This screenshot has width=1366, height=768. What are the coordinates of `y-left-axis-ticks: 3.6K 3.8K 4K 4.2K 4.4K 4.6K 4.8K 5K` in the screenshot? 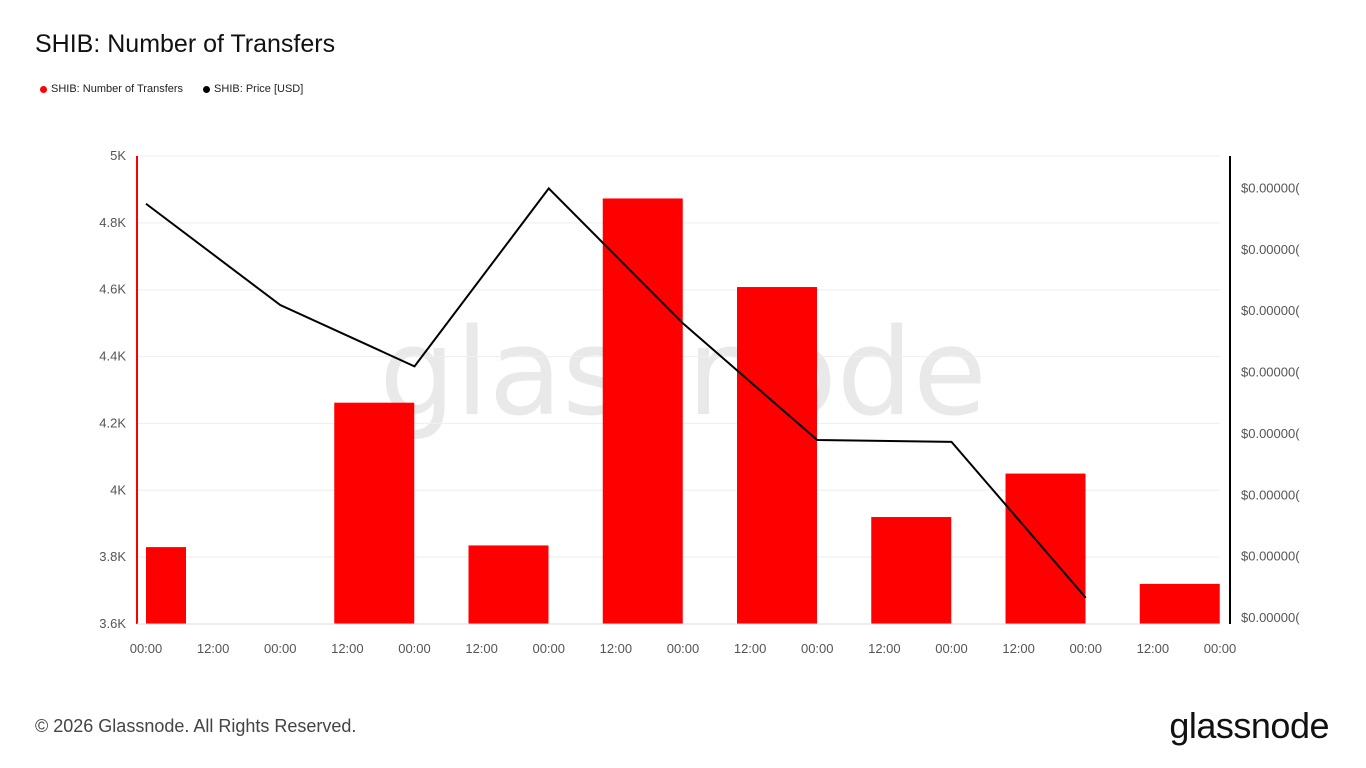 It's located at (112, 389).